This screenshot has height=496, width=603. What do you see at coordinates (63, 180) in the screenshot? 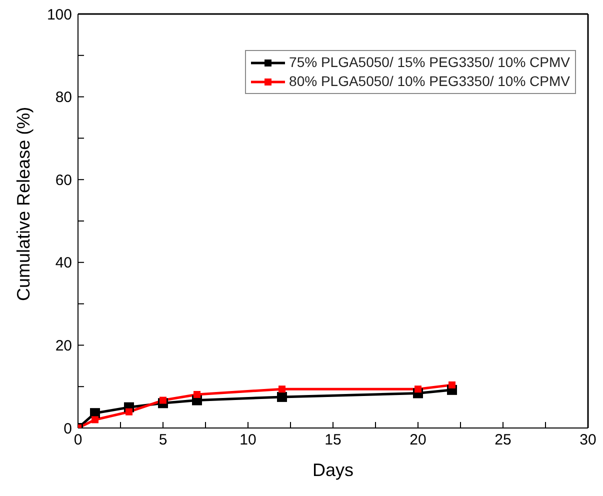
I see `y-tick-label: 60` at bounding box center [63, 180].